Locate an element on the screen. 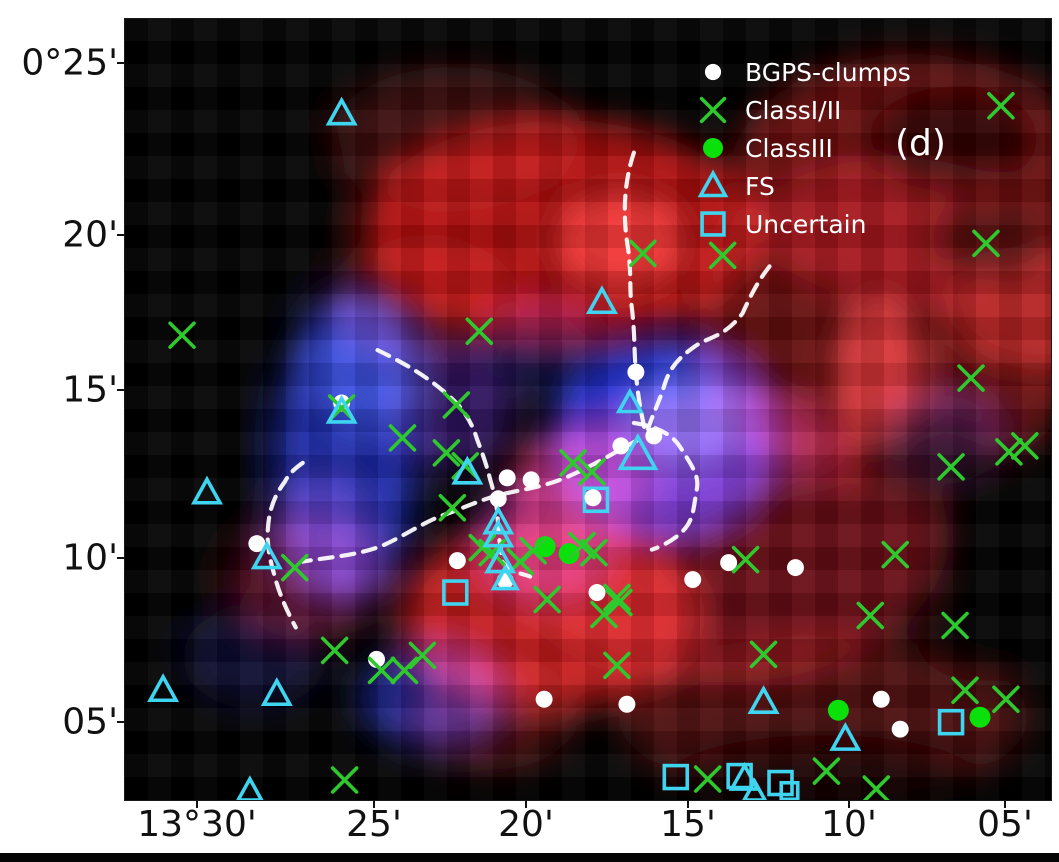 The height and width of the screenshot is (862, 1059). legend-item-fs: FS is located at coordinates (803, 186).